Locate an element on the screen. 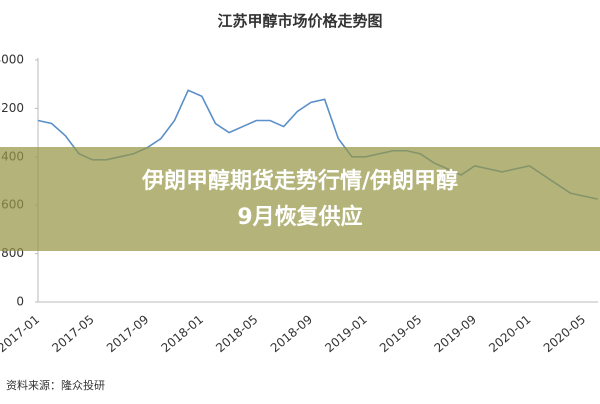 The width and height of the screenshot is (600, 404). chart-title: 江苏甲醇市场价格走势图 is located at coordinates (299, 21).